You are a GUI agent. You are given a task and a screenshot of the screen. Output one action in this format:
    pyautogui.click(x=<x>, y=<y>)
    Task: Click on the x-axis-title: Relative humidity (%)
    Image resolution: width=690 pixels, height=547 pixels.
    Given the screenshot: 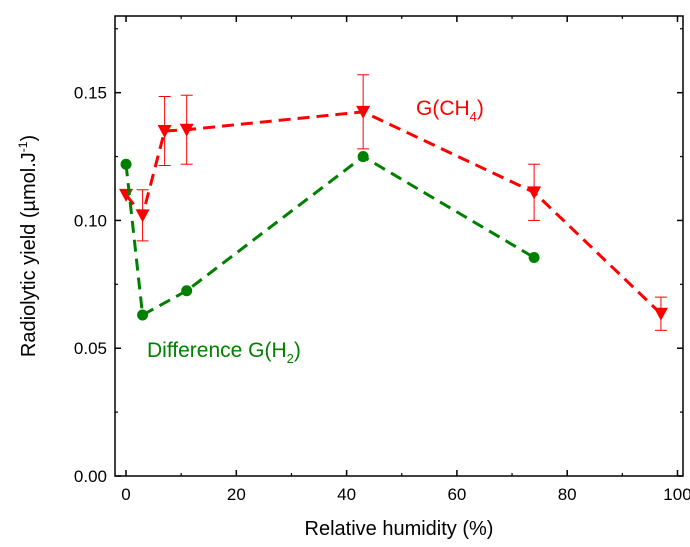 What is the action you would take?
    pyautogui.click(x=399, y=529)
    